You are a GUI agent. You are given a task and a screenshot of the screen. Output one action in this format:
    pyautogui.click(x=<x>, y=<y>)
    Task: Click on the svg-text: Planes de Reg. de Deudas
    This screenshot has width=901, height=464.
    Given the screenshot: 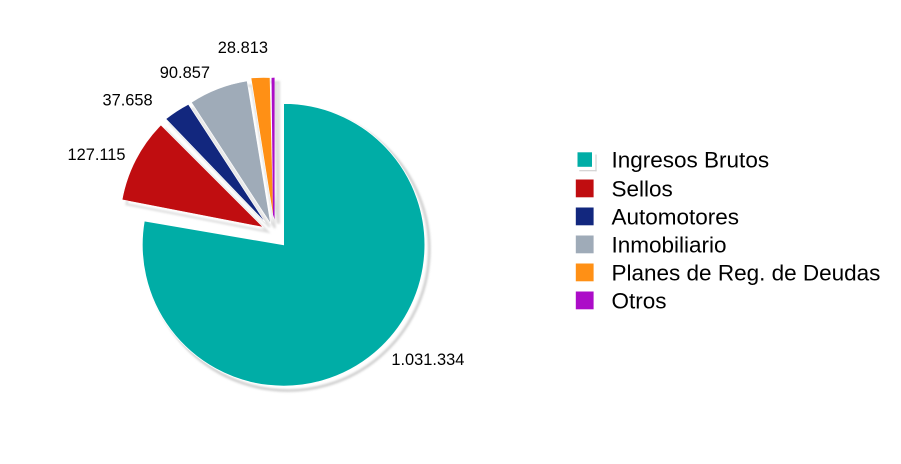 What is the action you would take?
    pyautogui.click(x=746, y=273)
    